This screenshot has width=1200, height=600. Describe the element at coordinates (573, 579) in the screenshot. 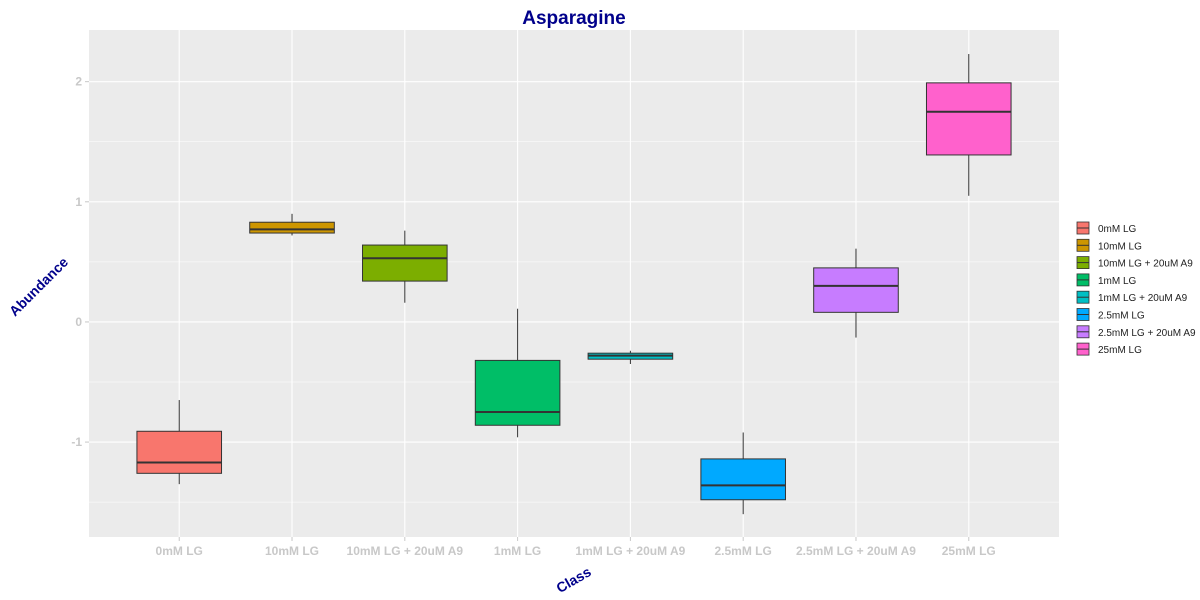

I see `x-axis-title: Class` at that location.